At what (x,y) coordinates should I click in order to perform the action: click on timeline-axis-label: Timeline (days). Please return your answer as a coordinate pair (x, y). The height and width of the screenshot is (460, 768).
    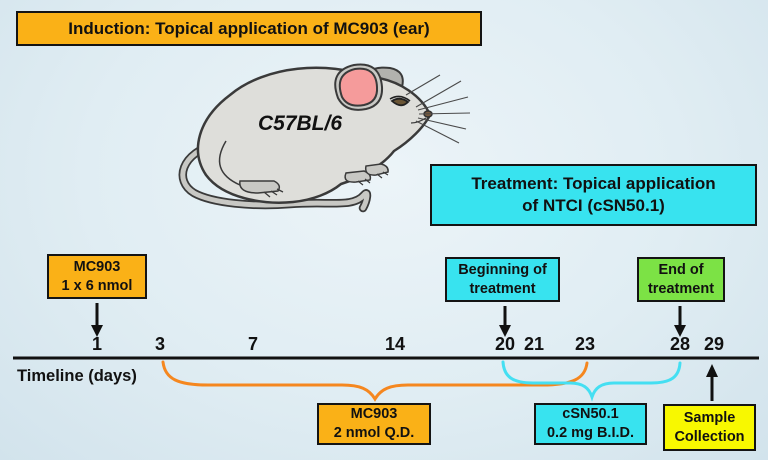
    Looking at the image, I should click on (77, 376).